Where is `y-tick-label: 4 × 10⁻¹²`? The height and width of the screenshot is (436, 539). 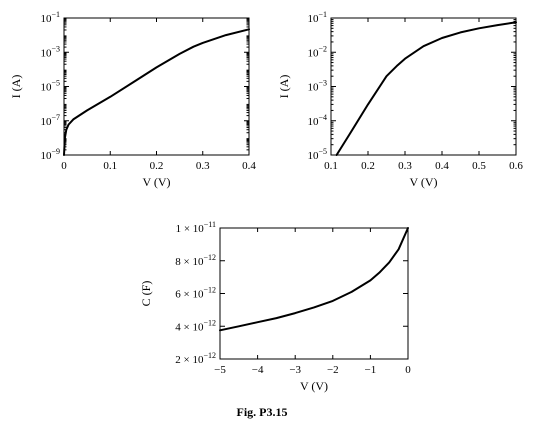 y-tick-label: 4 × 10⁻¹² is located at coordinates (195, 325).